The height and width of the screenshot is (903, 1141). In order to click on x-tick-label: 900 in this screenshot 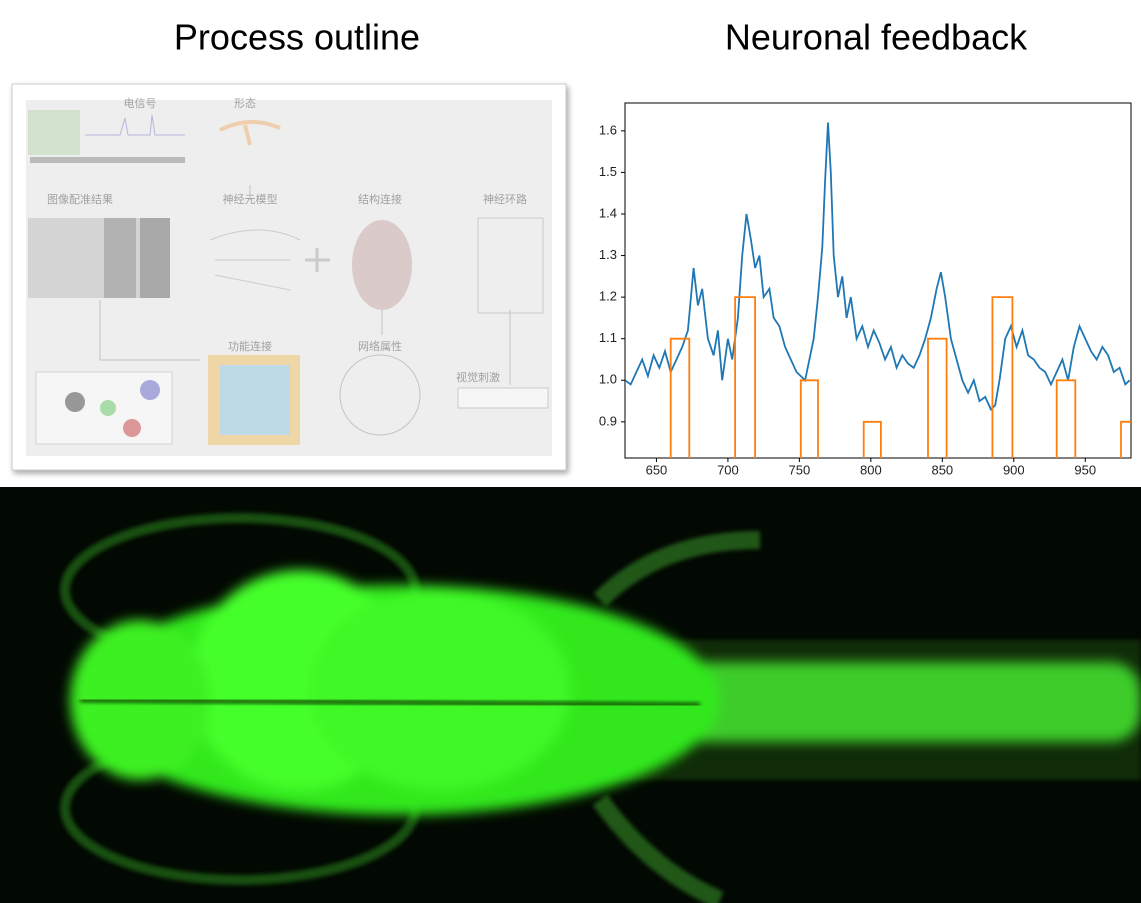, I will do `click(1014, 469)`.